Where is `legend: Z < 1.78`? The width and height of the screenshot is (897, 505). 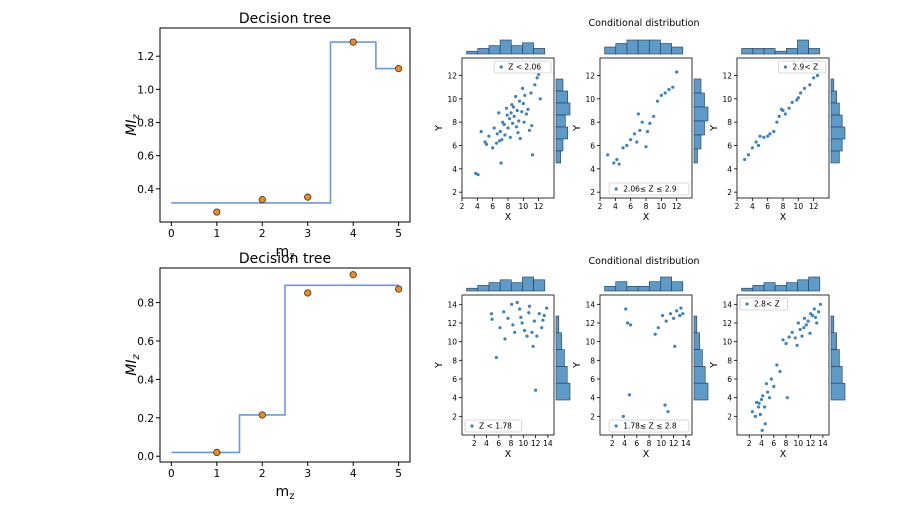 legend: Z < 1.78 is located at coordinates (493, 426).